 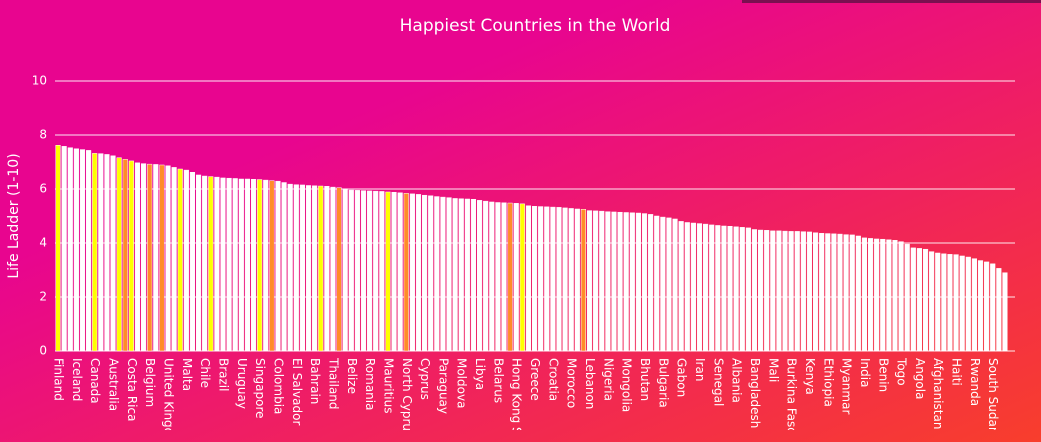 I want to click on x-tick-label: Chile, so click(x=205, y=373).